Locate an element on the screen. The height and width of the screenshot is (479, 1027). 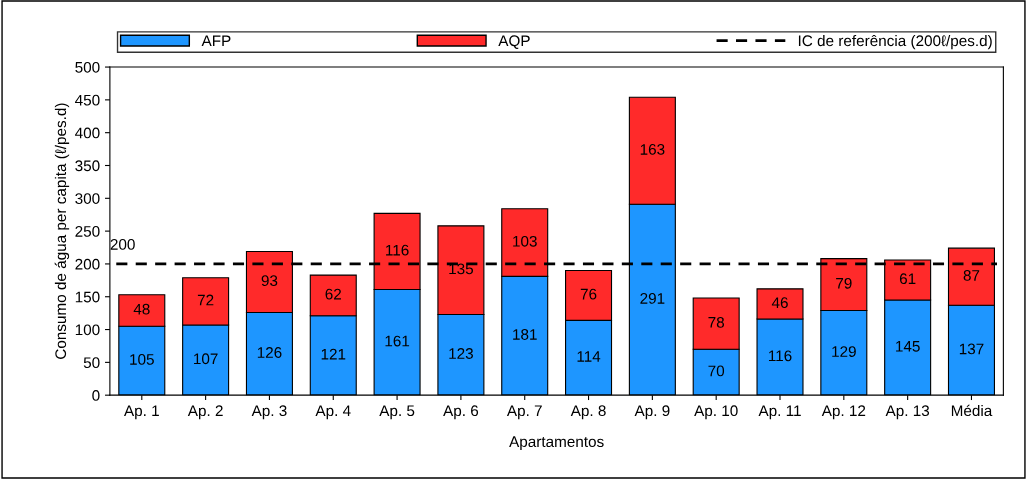
data-label: 79 is located at coordinates (844, 283).